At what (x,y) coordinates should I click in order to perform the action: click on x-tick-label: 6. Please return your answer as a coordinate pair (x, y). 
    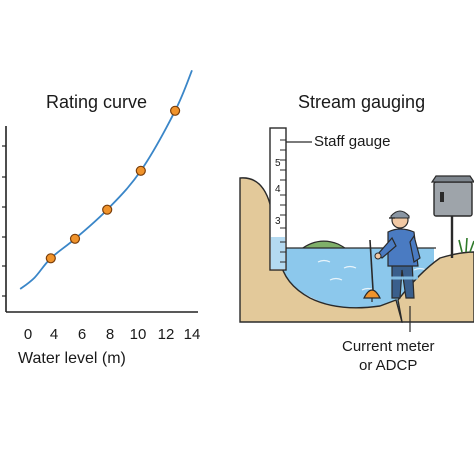
    Looking at the image, I should click on (82, 334).